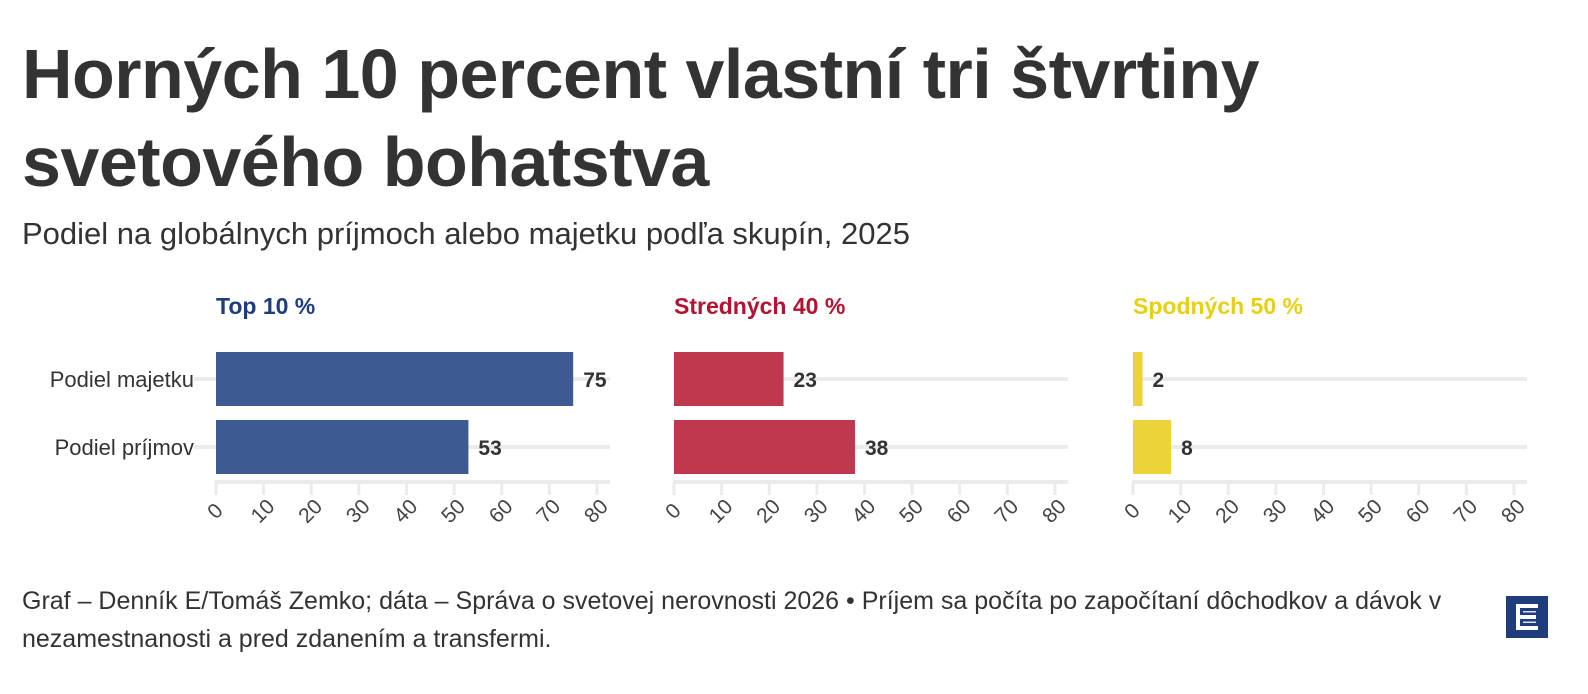 This screenshot has width=1588, height=694. I want to click on category-label: Podiel príjmov, so click(124, 447).